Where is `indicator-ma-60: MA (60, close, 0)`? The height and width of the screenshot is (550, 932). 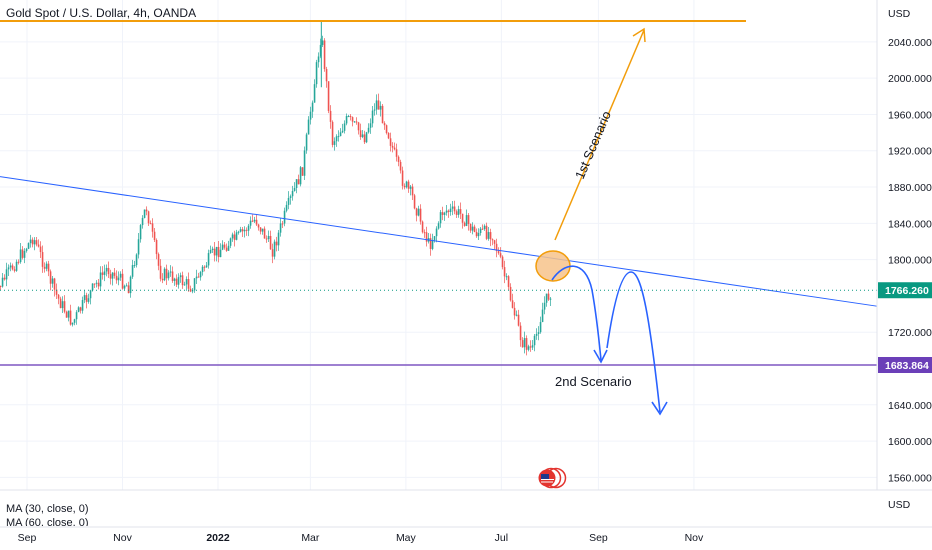
indicator-ma-60: MA (60, close, 0) is located at coordinates (47, 523).